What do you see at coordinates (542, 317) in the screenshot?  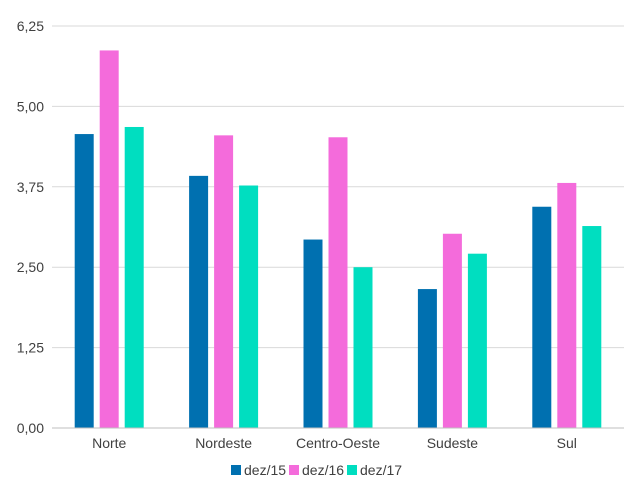 I see `bar-dez-15-sul` at bounding box center [542, 317].